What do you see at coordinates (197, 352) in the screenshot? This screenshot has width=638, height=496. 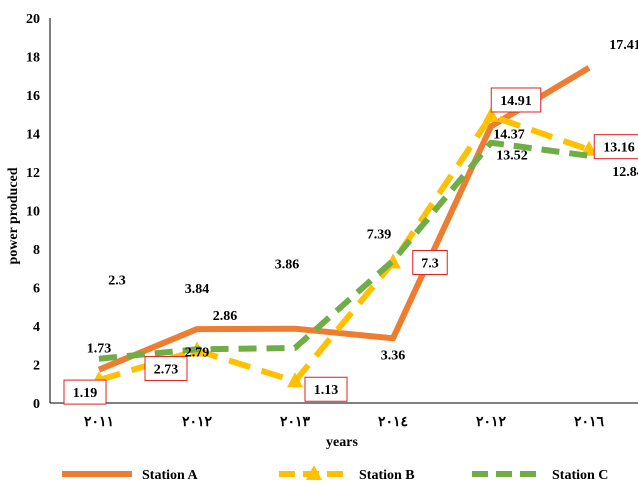 I see `data-label: 2.79` at bounding box center [197, 352].